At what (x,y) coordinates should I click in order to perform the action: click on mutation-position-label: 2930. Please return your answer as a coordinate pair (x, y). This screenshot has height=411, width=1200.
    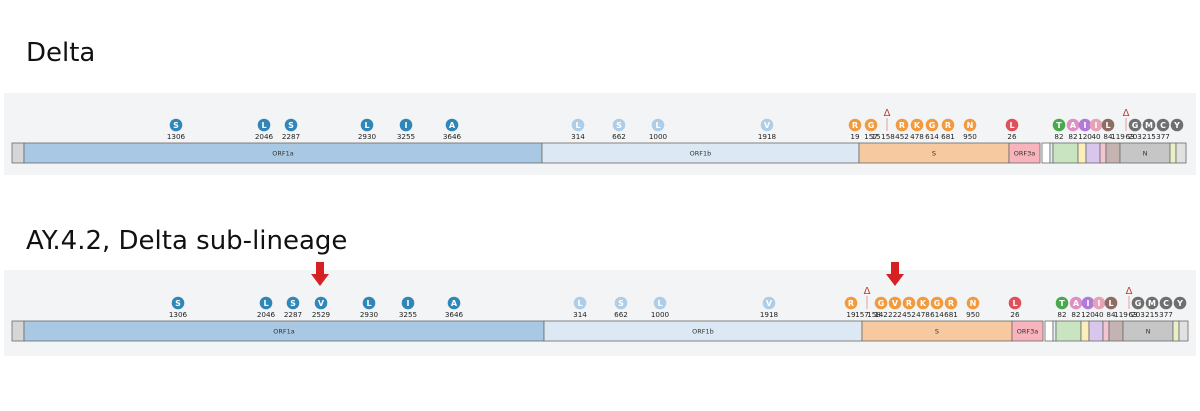
    Looking at the image, I should click on (369, 314).